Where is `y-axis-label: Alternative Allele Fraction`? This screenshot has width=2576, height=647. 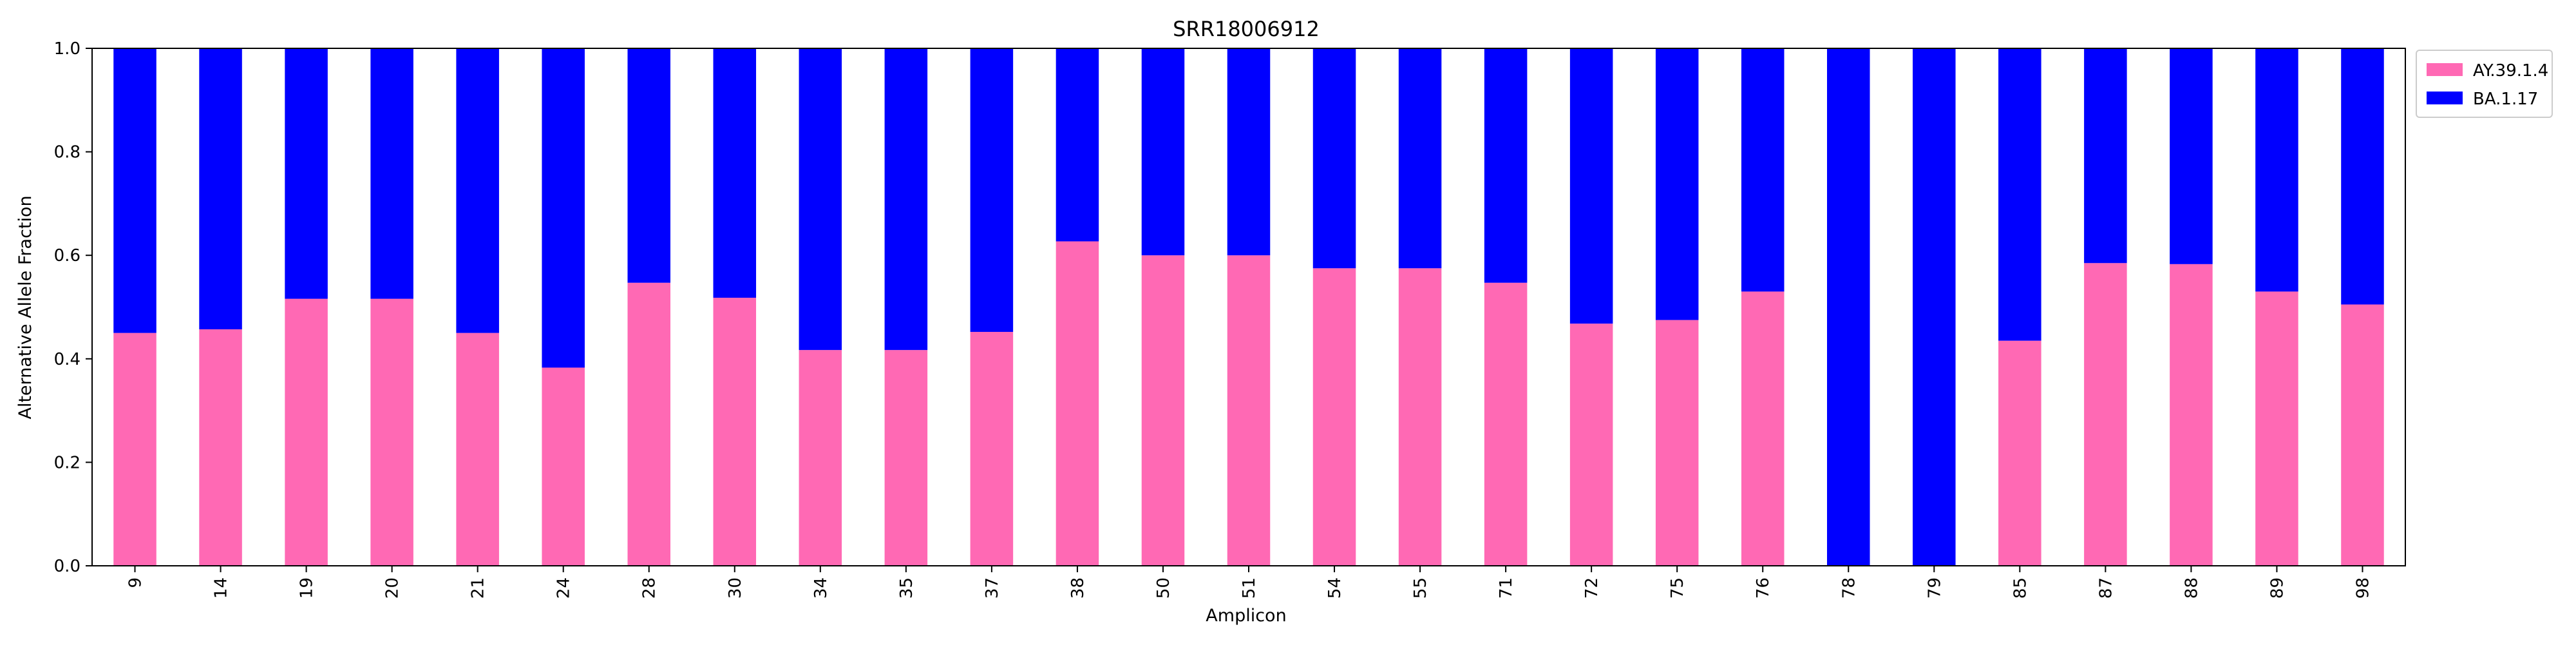 y-axis-label: Alternative Allele Fraction is located at coordinates (25, 307).